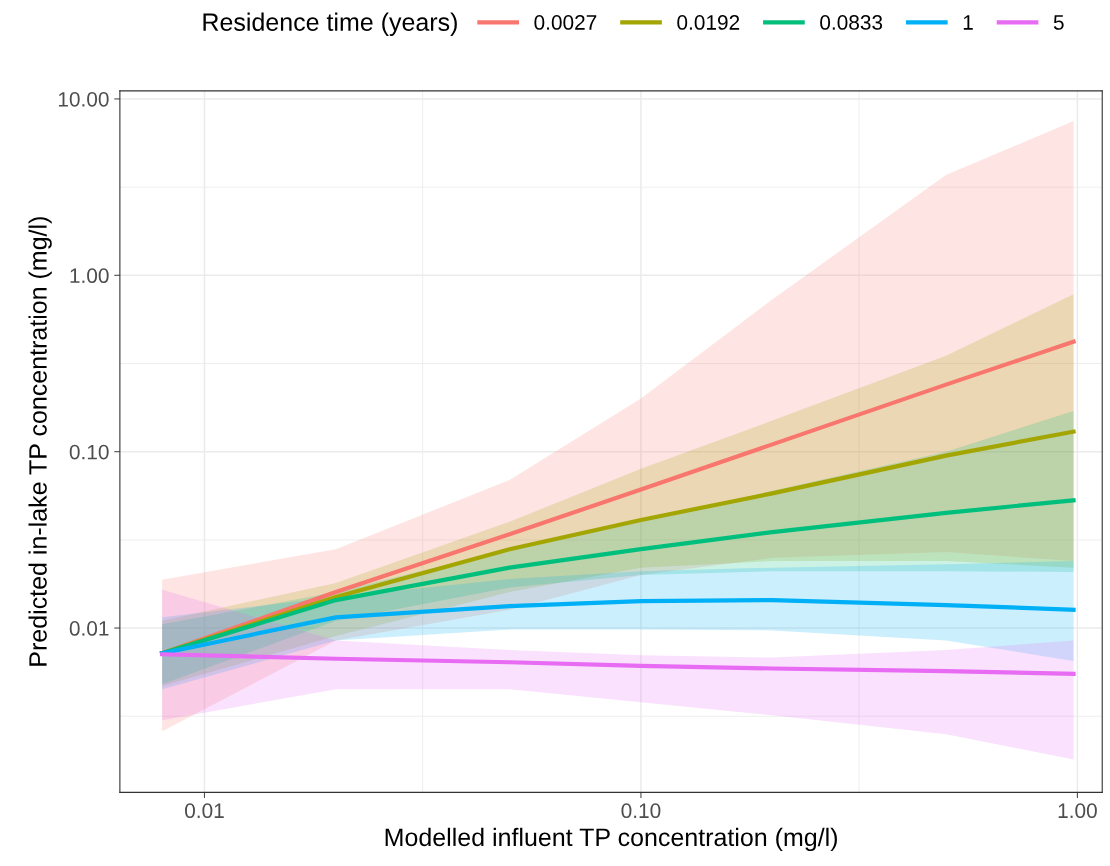  Describe the element at coordinates (330, 24) in the screenshot. I see `legend-title: Residence time (years)` at that location.